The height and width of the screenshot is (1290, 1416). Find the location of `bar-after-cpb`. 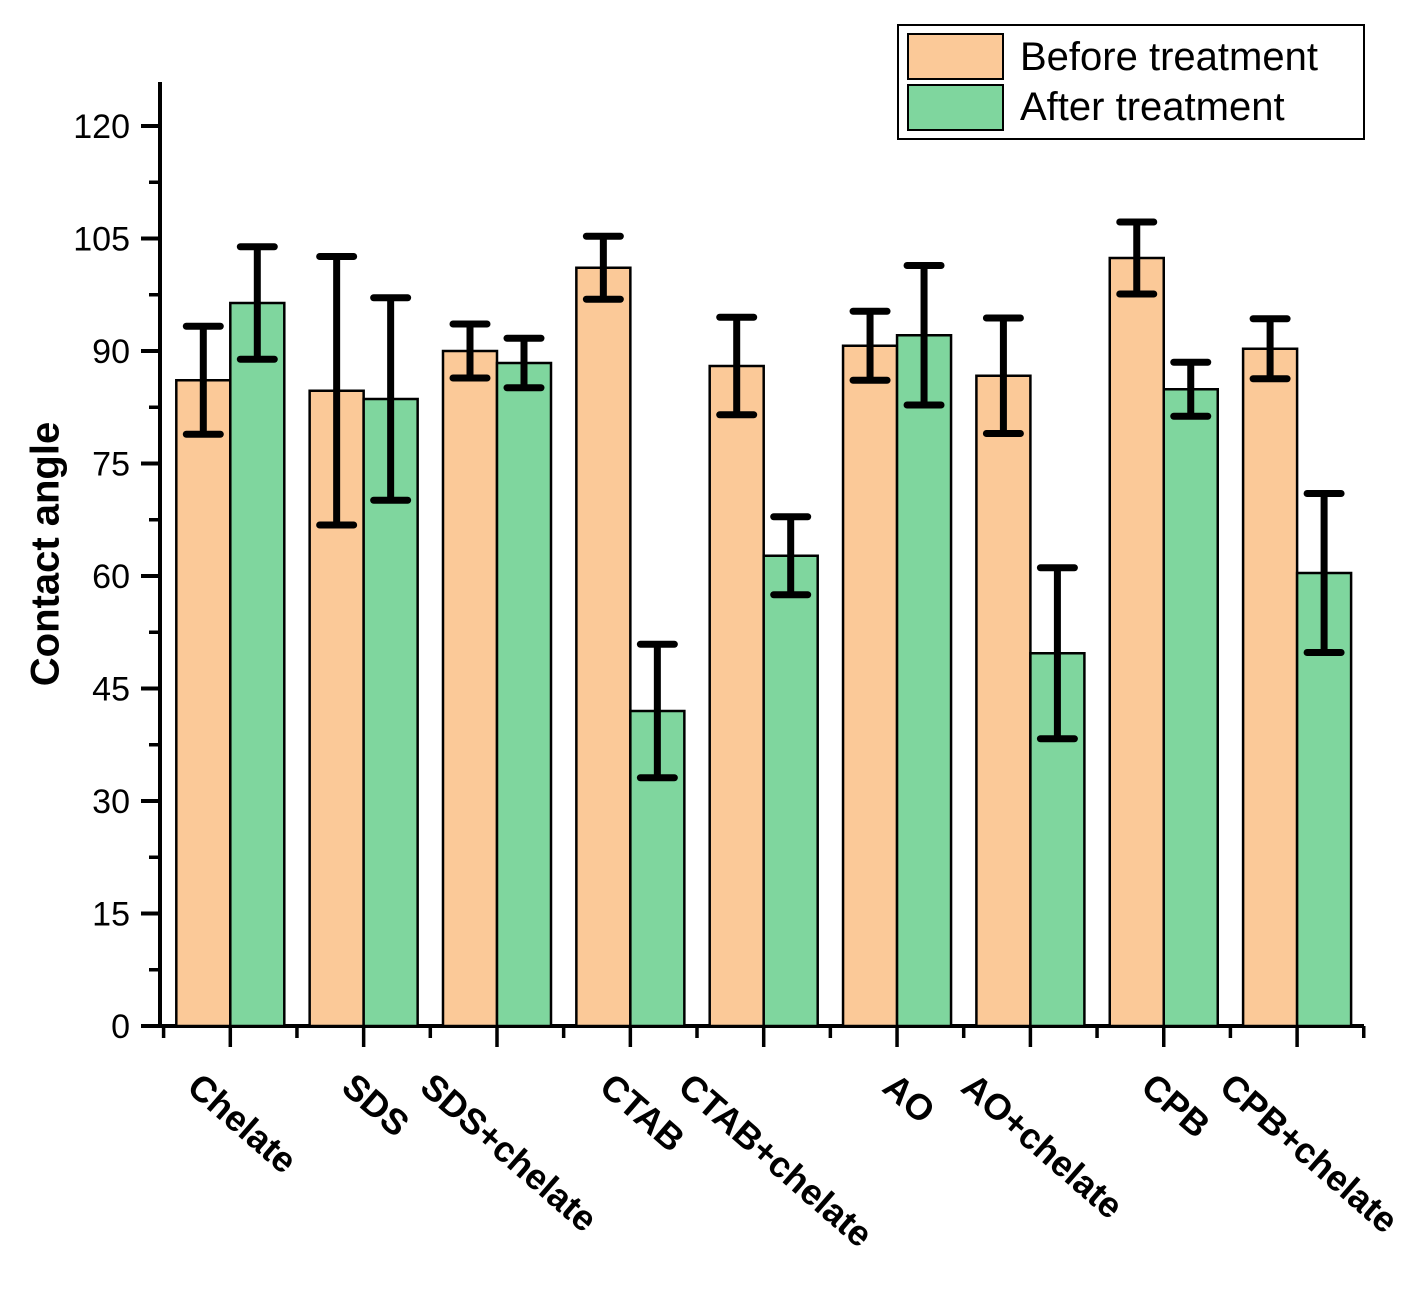

bar-after-cpb is located at coordinates (1190, 708).